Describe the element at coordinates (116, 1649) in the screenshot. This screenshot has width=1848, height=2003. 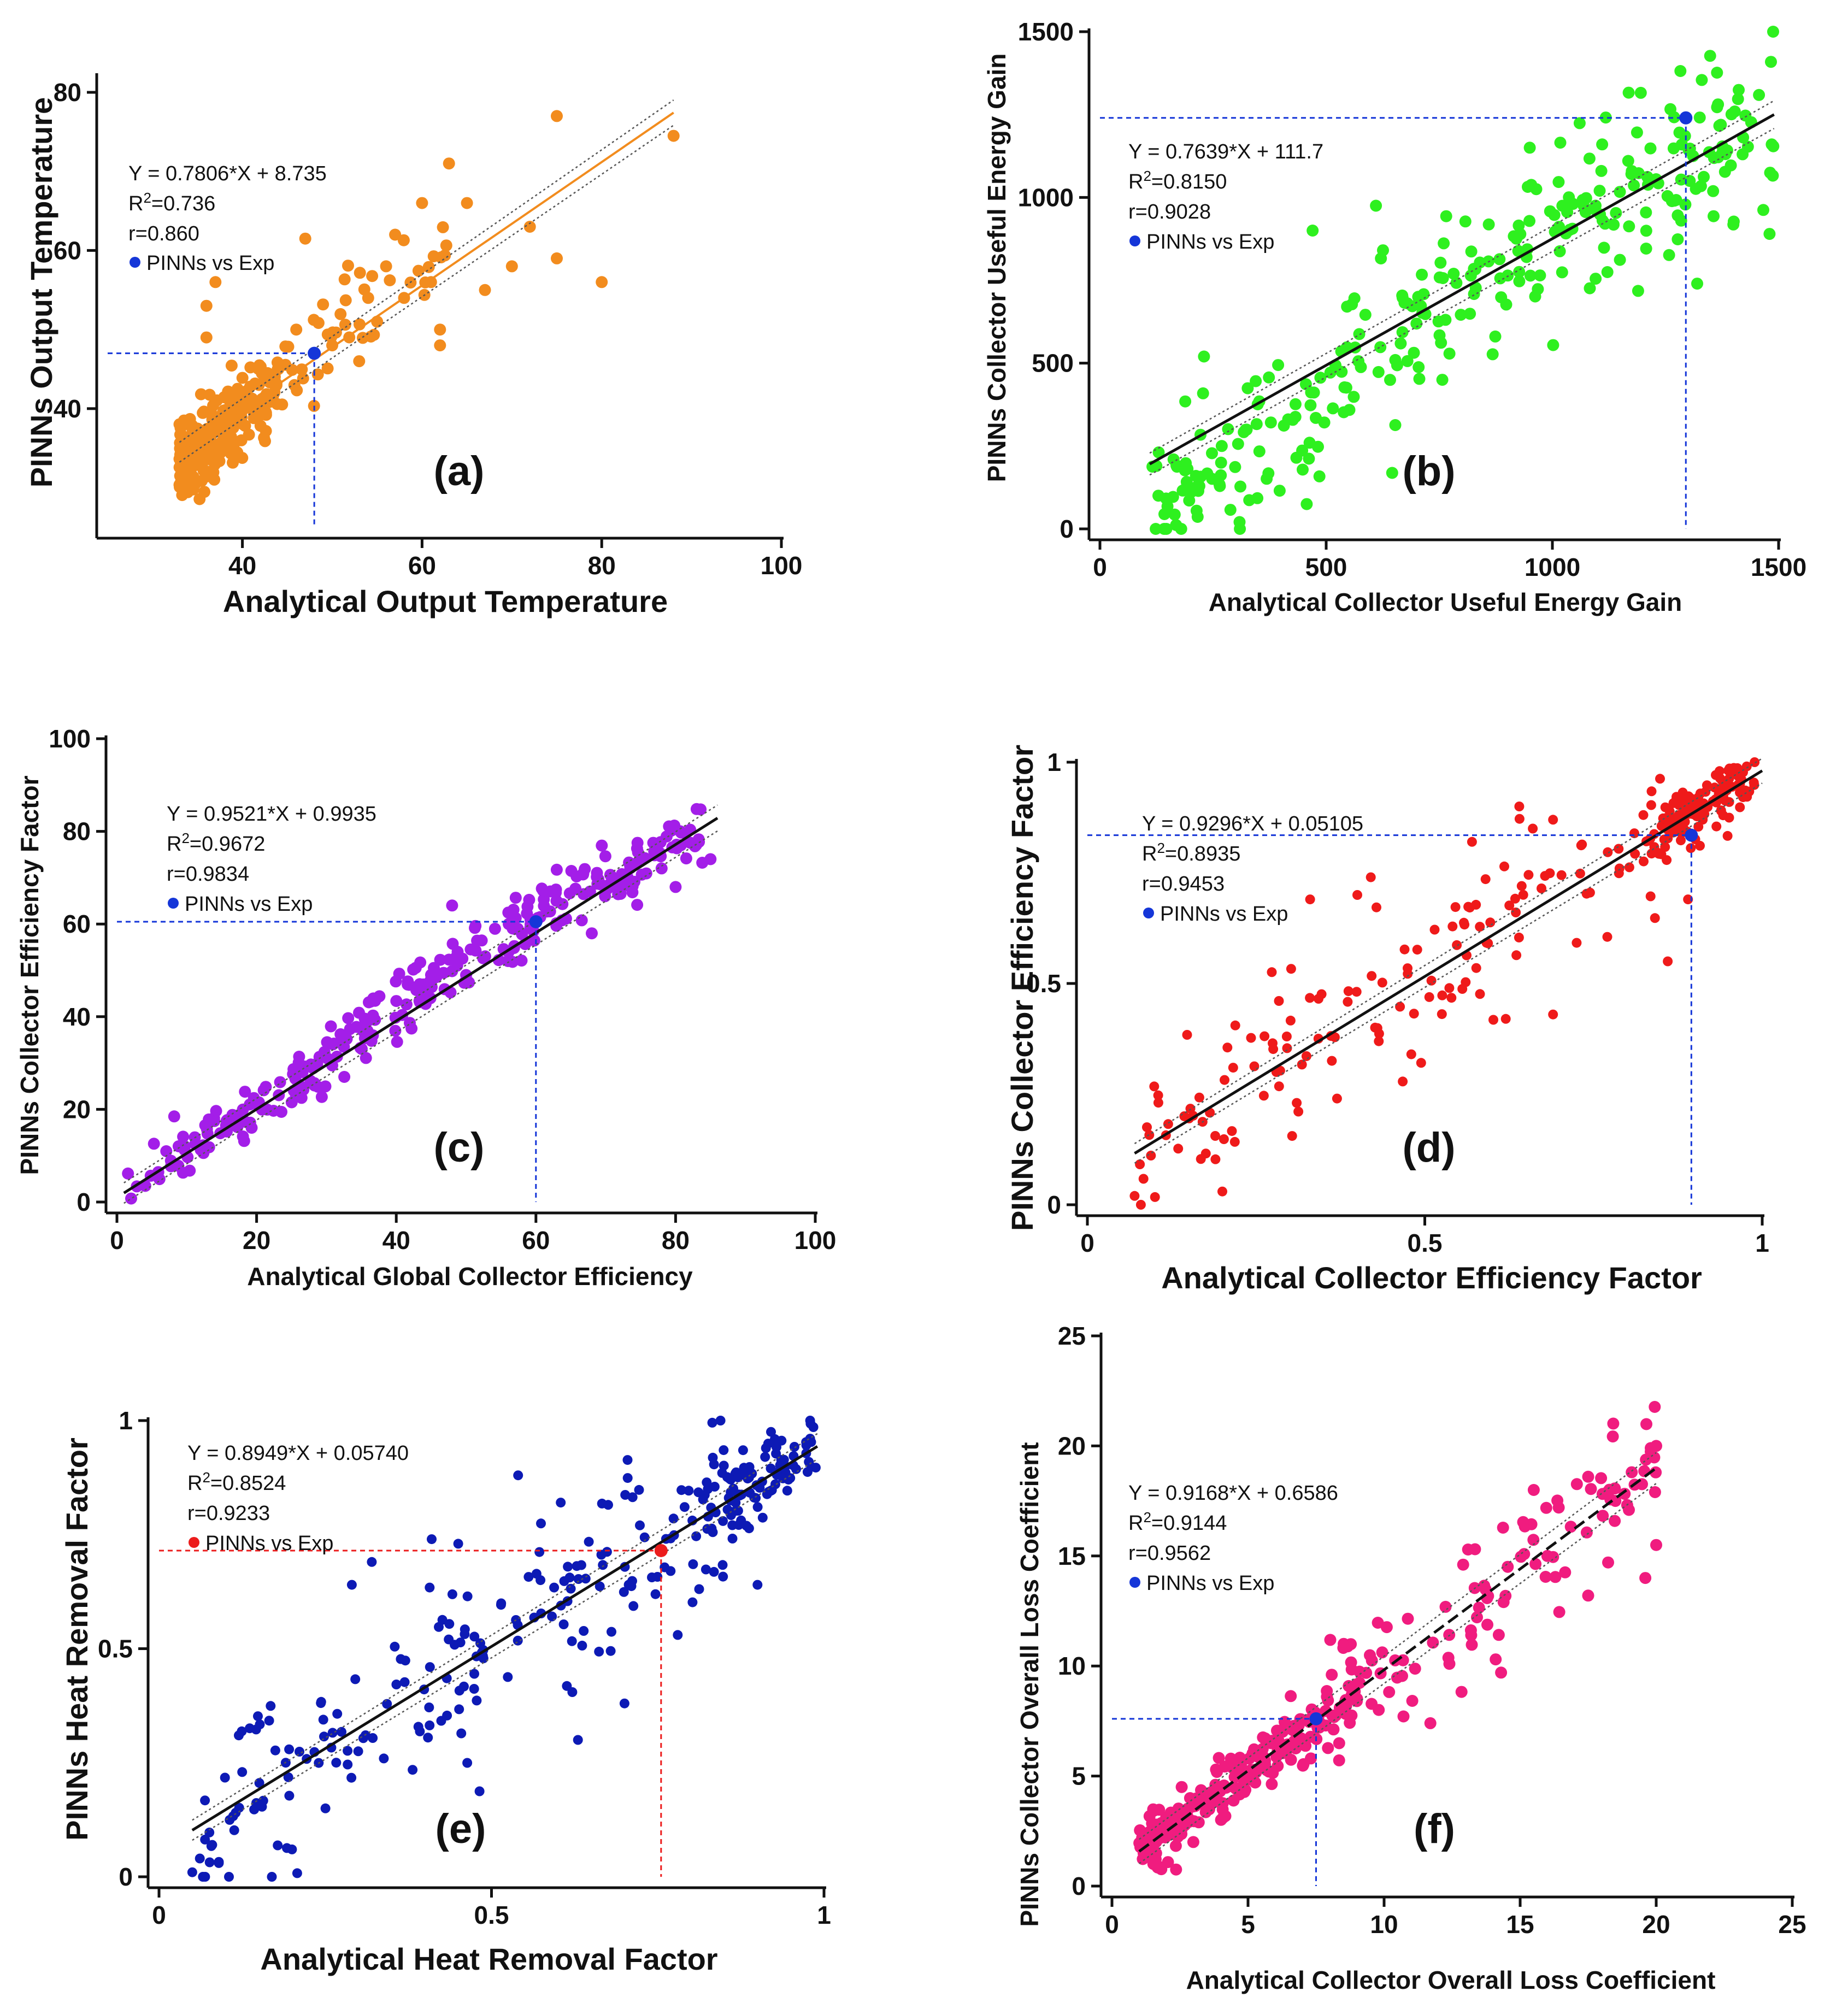
I see `y-tick-label: 0.5` at that location.